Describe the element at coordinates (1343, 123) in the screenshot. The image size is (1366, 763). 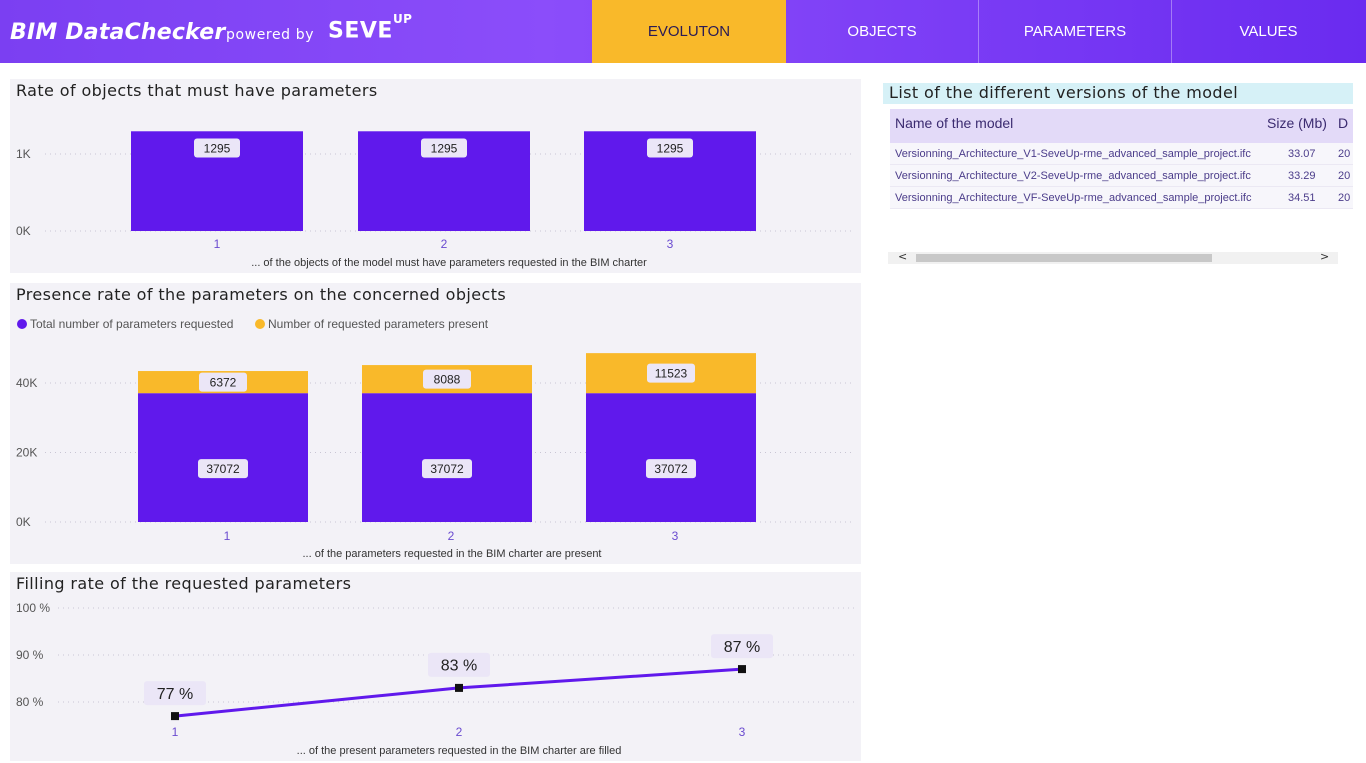
I see `column-header-date: D` at that location.